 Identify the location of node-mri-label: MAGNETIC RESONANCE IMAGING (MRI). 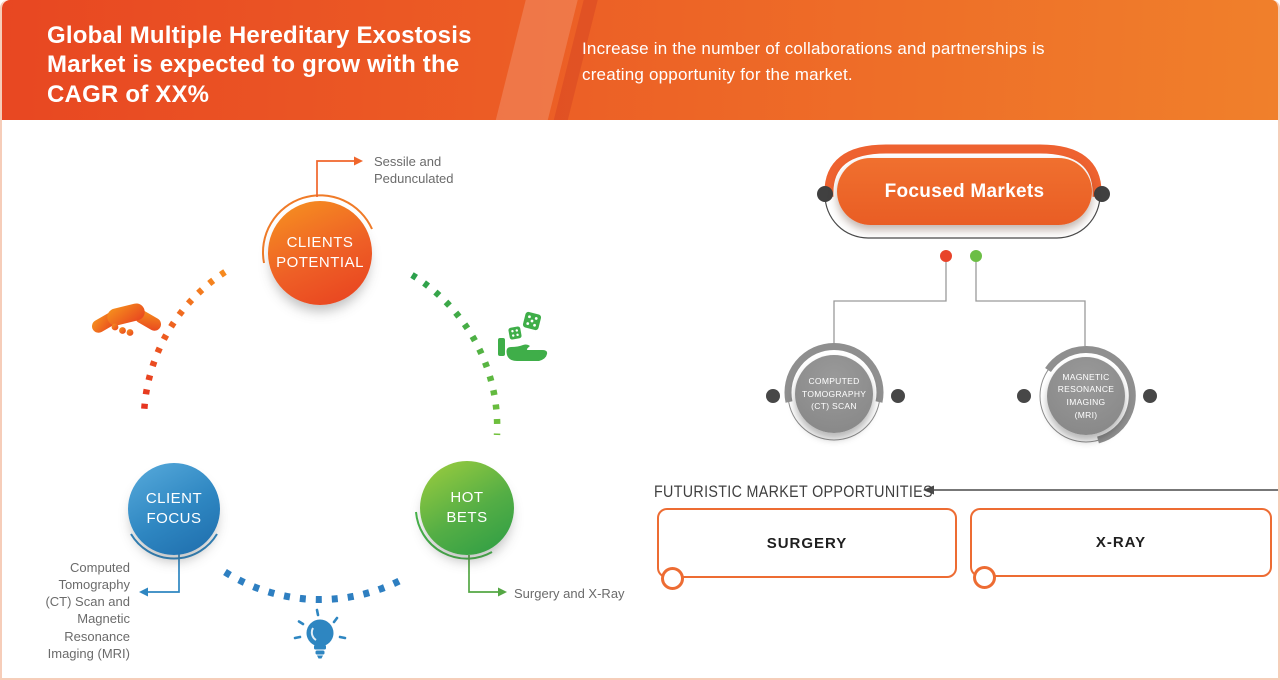
(1086, 395).